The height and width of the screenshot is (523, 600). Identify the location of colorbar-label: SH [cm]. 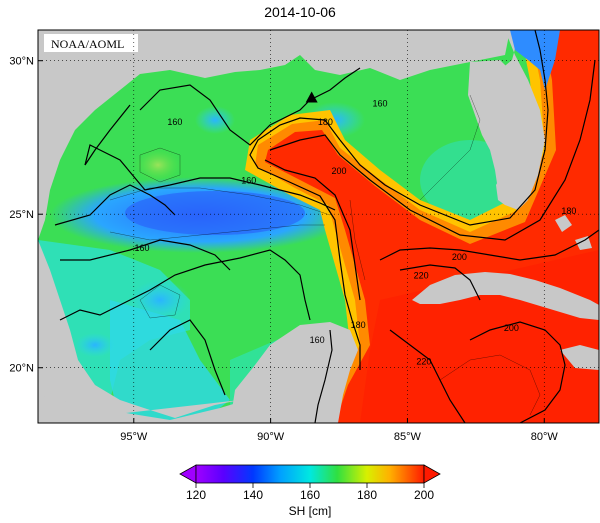
(310, 511).